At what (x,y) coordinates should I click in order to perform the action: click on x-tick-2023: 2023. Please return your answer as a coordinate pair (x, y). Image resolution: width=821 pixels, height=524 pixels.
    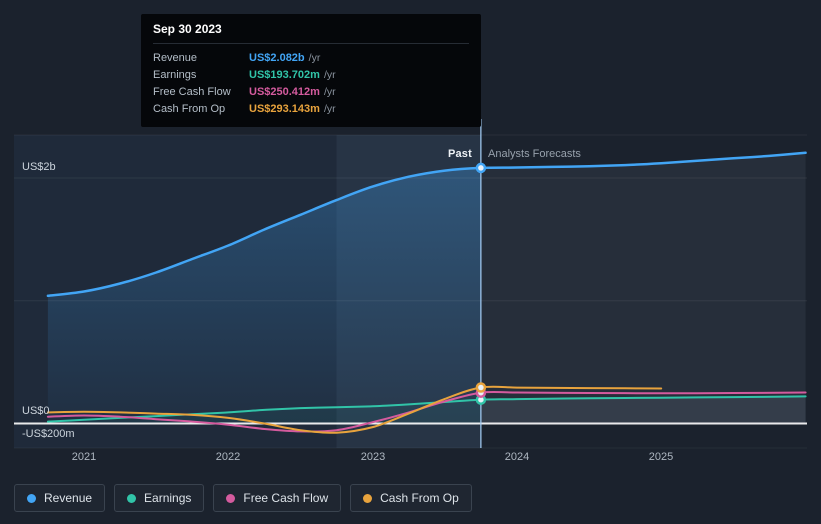
    Looking at the image, I should click on (373, 457).